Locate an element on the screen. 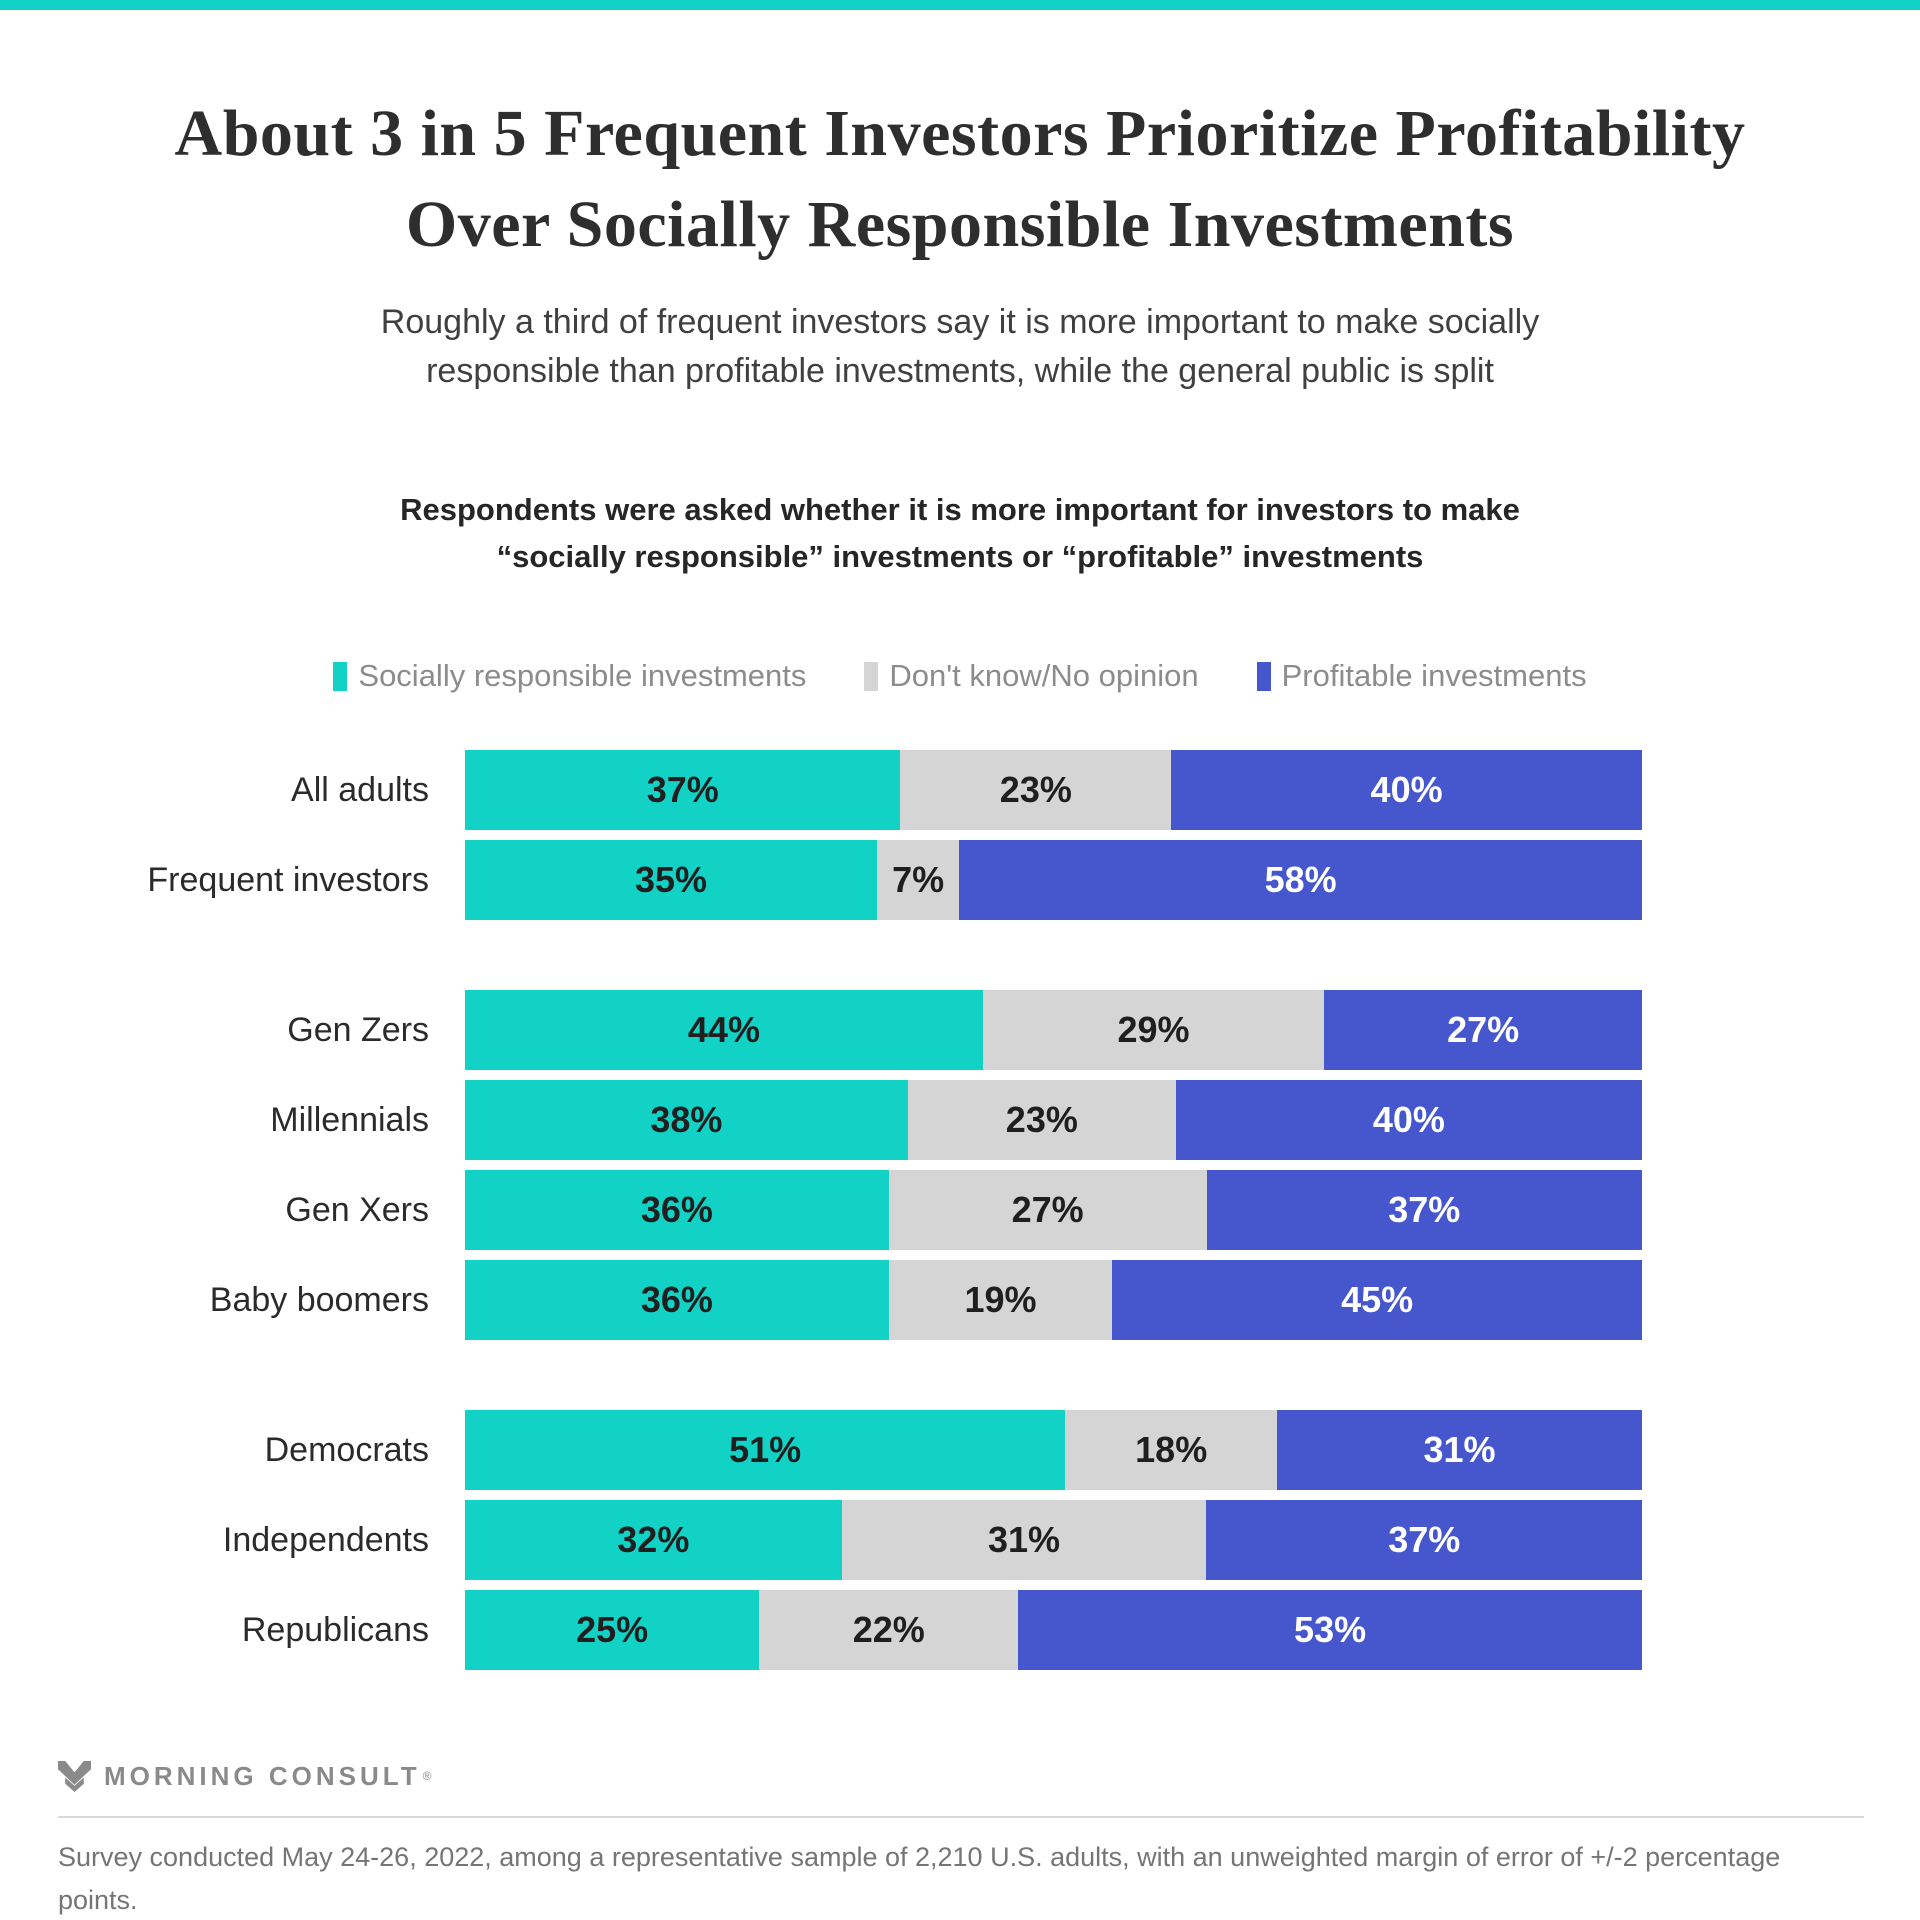 The height and width of the screenshot is (1920, 1920). row-label: Baby boomers is located at coordinates (319, 1299).